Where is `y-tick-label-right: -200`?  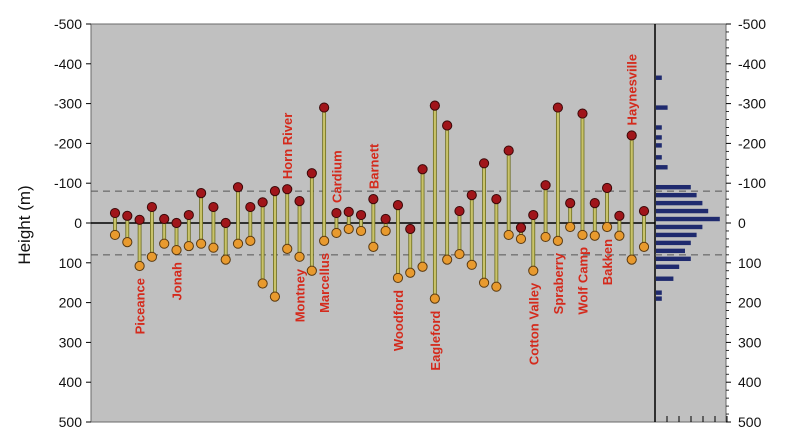 y-tick-label-right: -200 is located at coordinates (752, 143).